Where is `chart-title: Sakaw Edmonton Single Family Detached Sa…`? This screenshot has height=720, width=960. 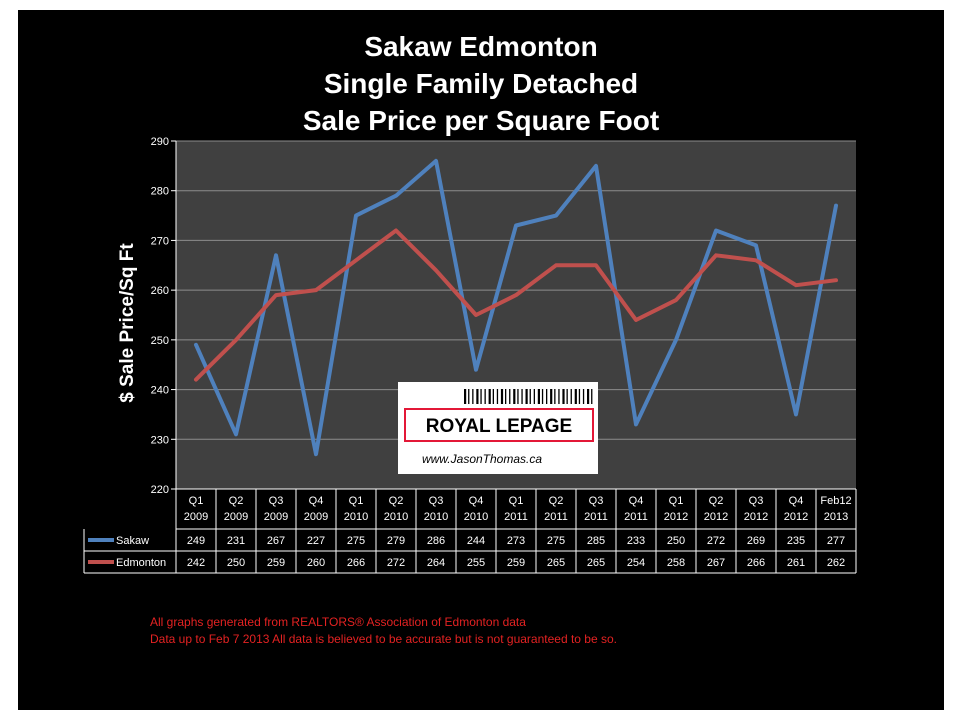
chart-title: Sakaw Edmonton Single Family Detached Sa… is located at coordinates (481, 83).